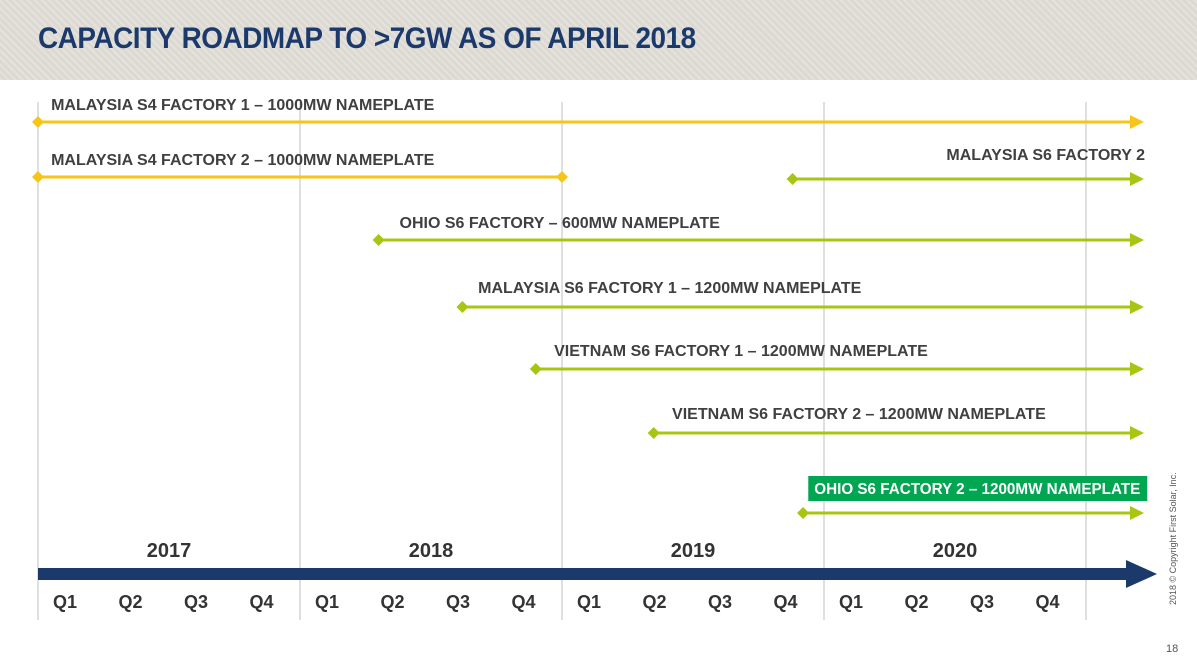  I want to click on end-diamond, so click(562, 177).